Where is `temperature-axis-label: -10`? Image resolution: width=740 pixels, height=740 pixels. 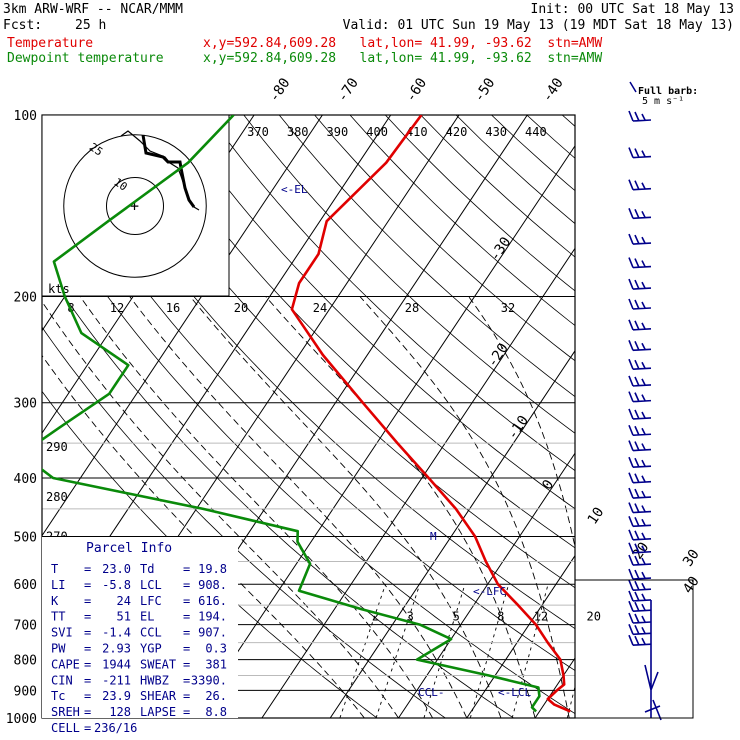 temperature-axis-label: -10 is located at coordinates (518, 428).